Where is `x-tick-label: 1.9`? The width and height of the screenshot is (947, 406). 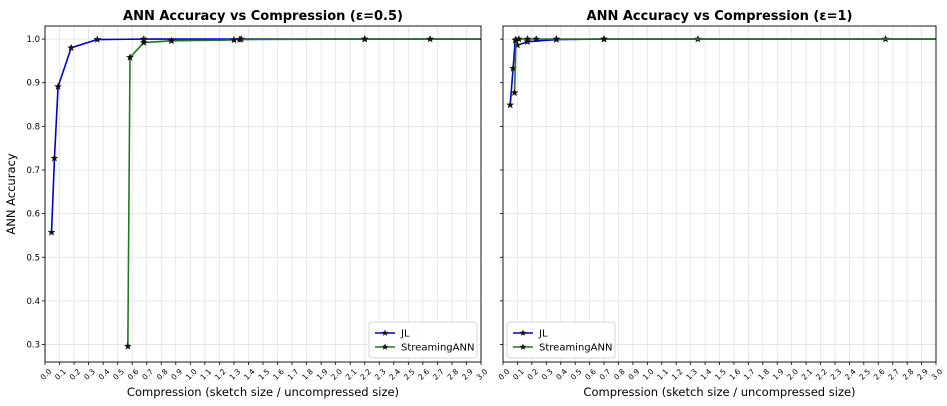 x-tick-label: 1.9 is located at coordinates (778, 374).